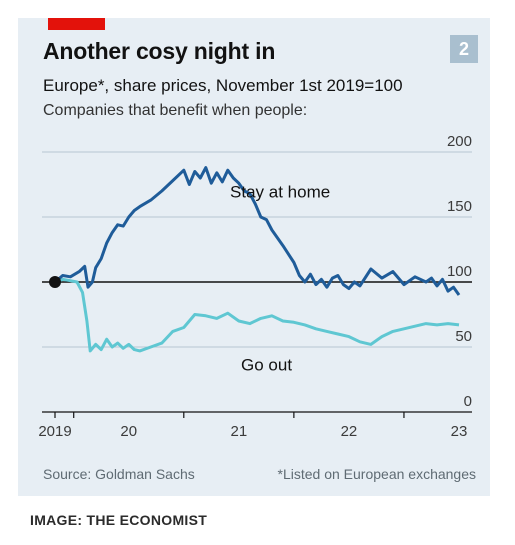 Image resolution: width=515 pixels, height=545 pixels. What do you see at coordinates (349, 431) in the screenshot?
I see `x-tick-label: 22` at bounding box center [349, 431].